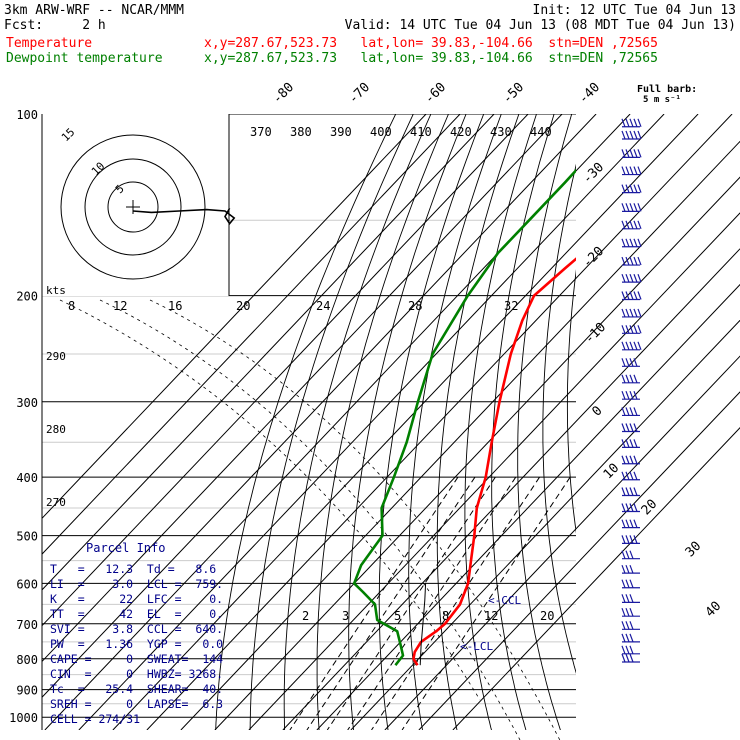 The image size is (740, 740). Describe the element at coordinates (435, 93) in the screenshot. I see `isotherm-label: -60` at that location.